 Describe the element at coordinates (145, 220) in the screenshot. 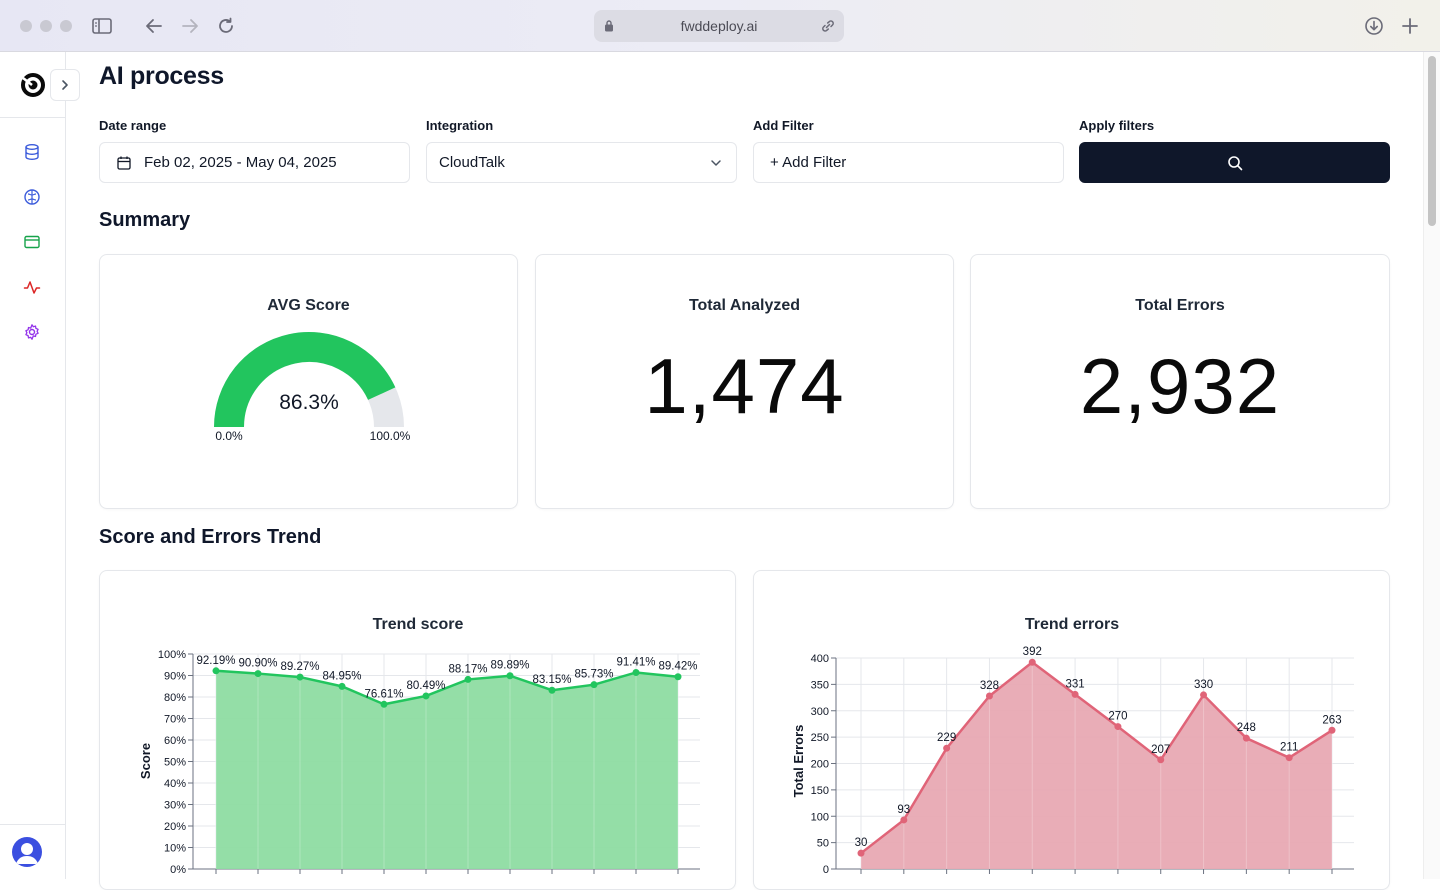

I see `summary-heading: Summary` at that location.